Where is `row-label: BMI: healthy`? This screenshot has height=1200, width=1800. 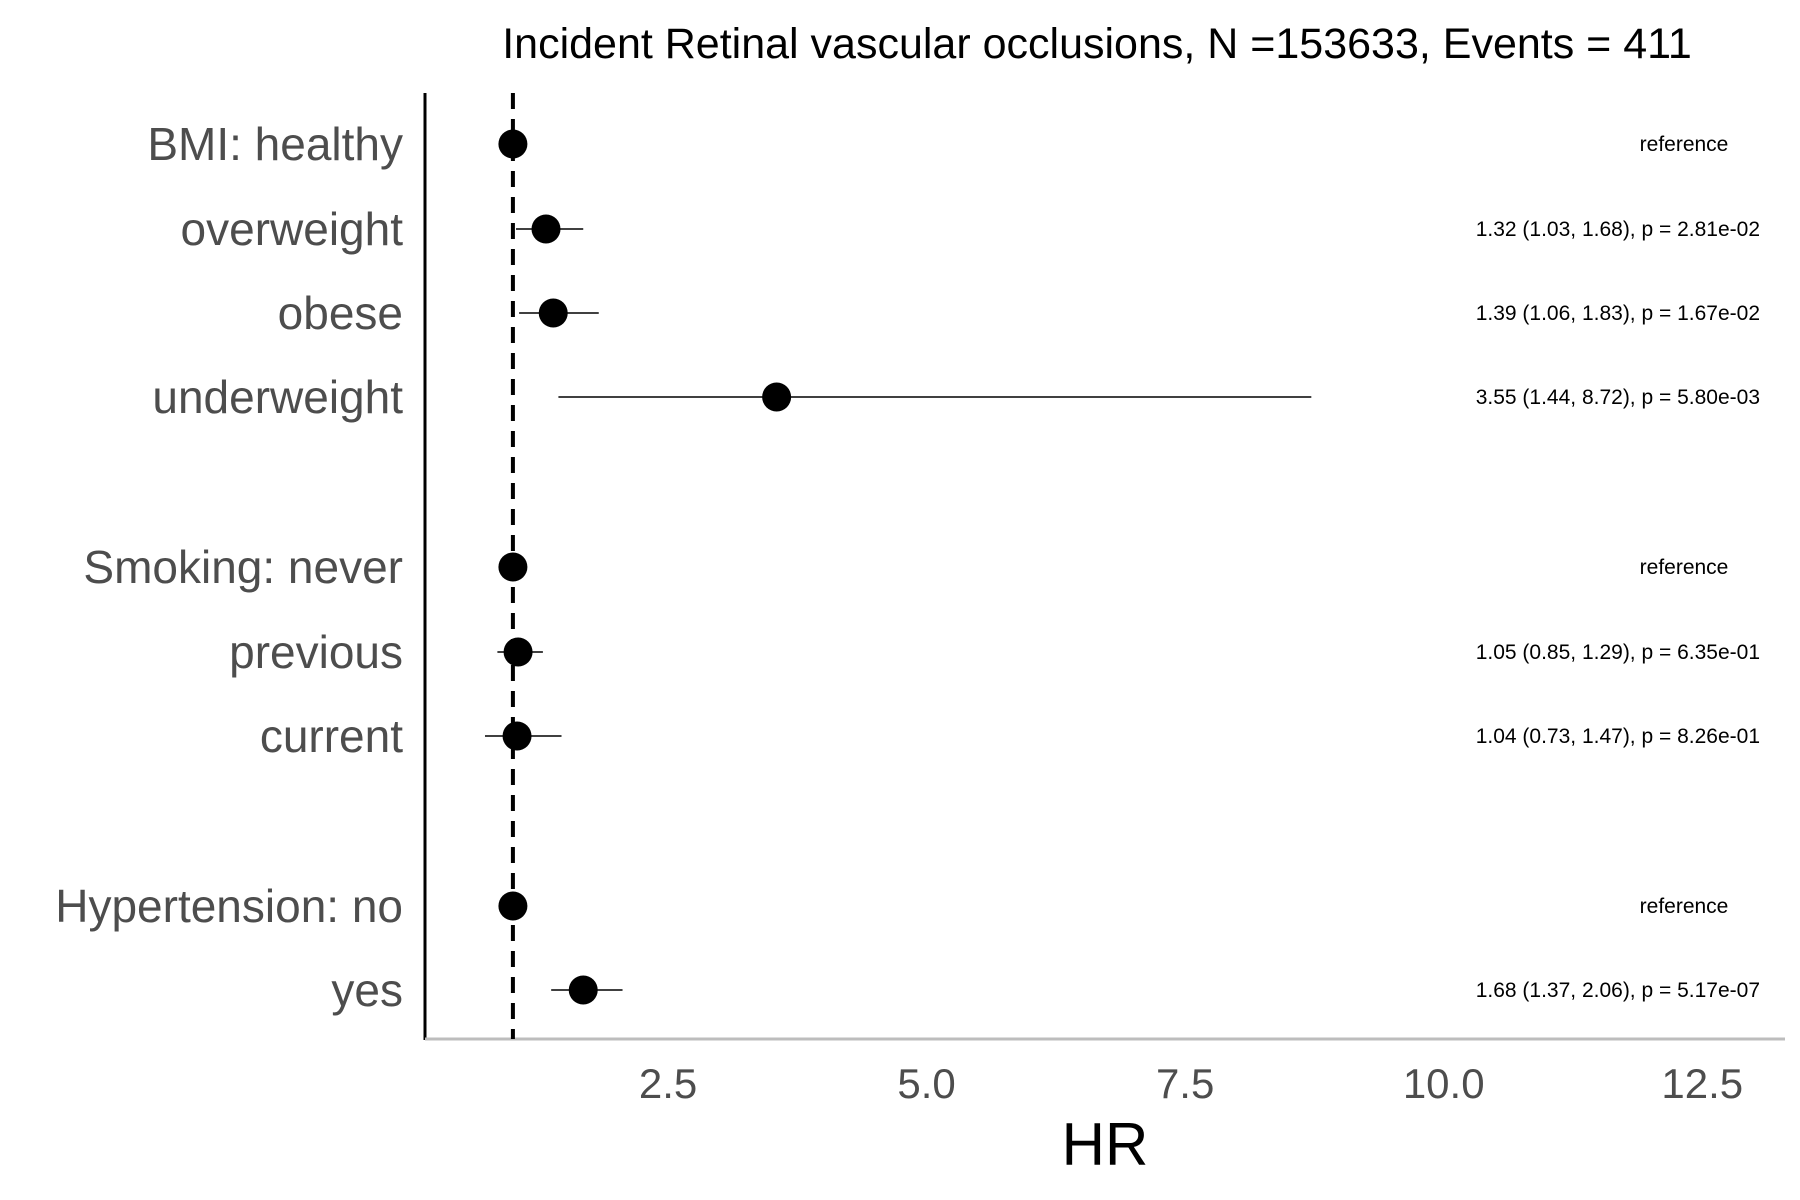 row-label: BMI: healthy is located at coordinates (275, 144).